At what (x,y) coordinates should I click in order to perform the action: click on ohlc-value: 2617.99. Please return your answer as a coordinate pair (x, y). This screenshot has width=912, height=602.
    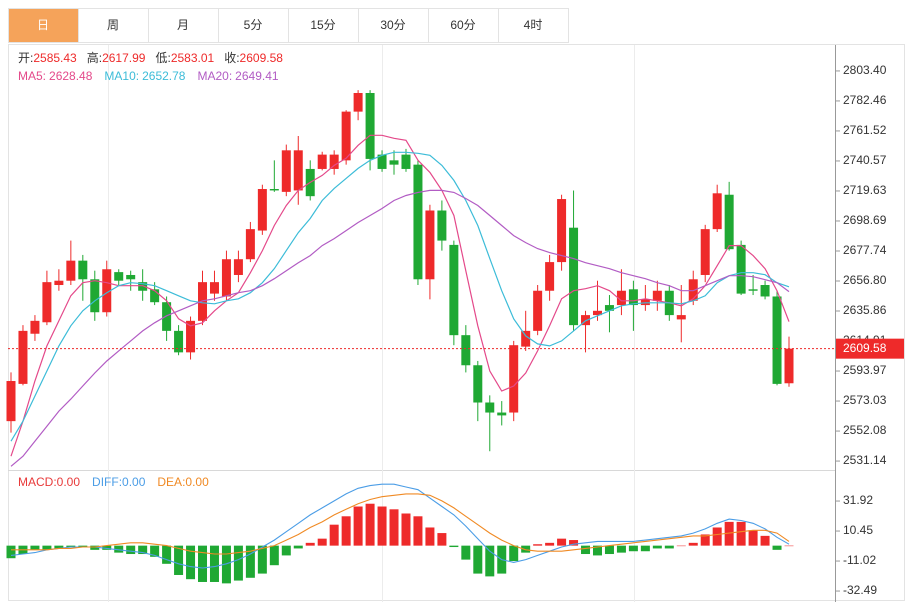
    Looking at the image, I should click on (124, 58).